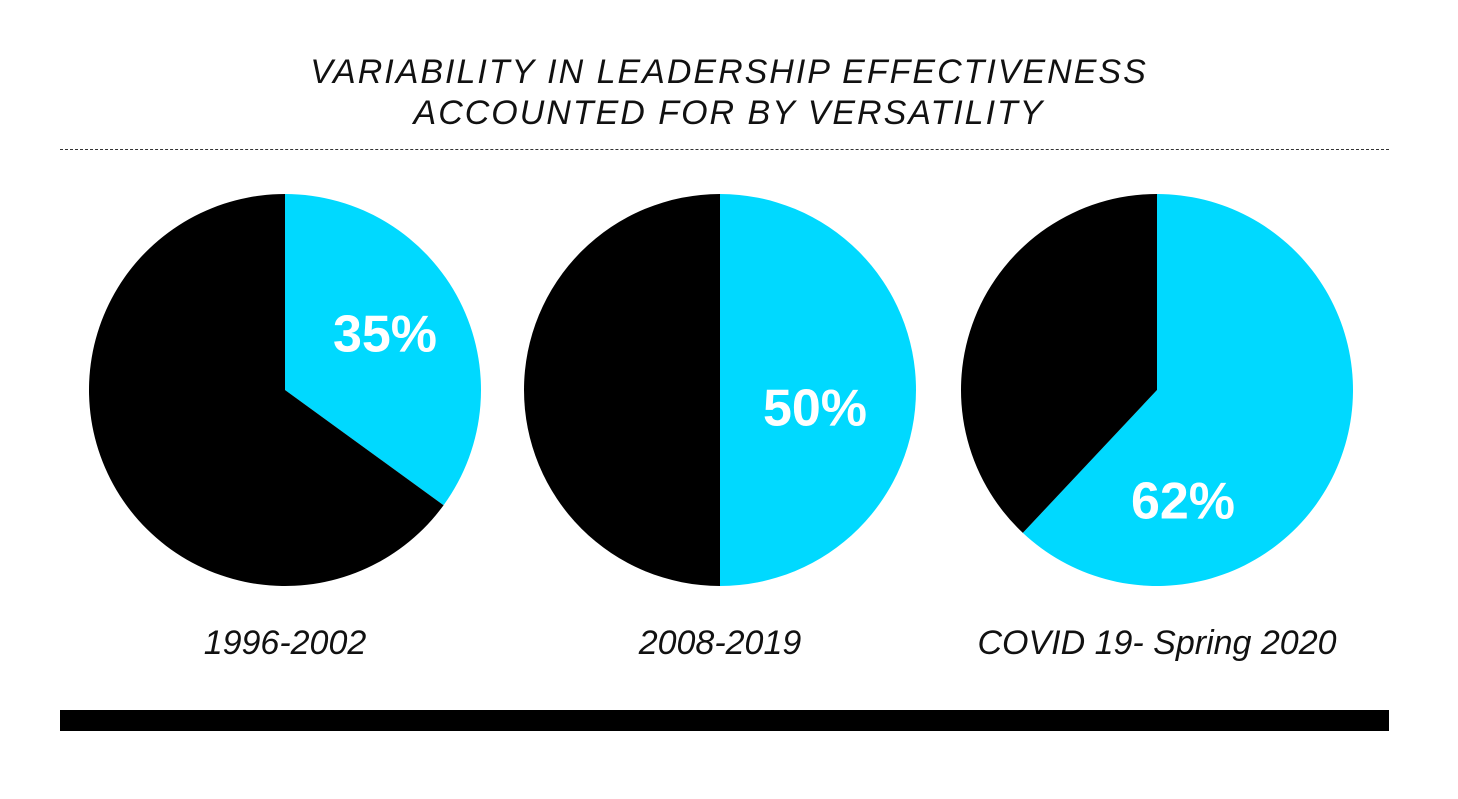 This screenshot has width=1458, height=799. What do you see at coordinates (815, 409) in the screenshot?
I see `pie-value-label: 50%` at bounding box center [815, 409].